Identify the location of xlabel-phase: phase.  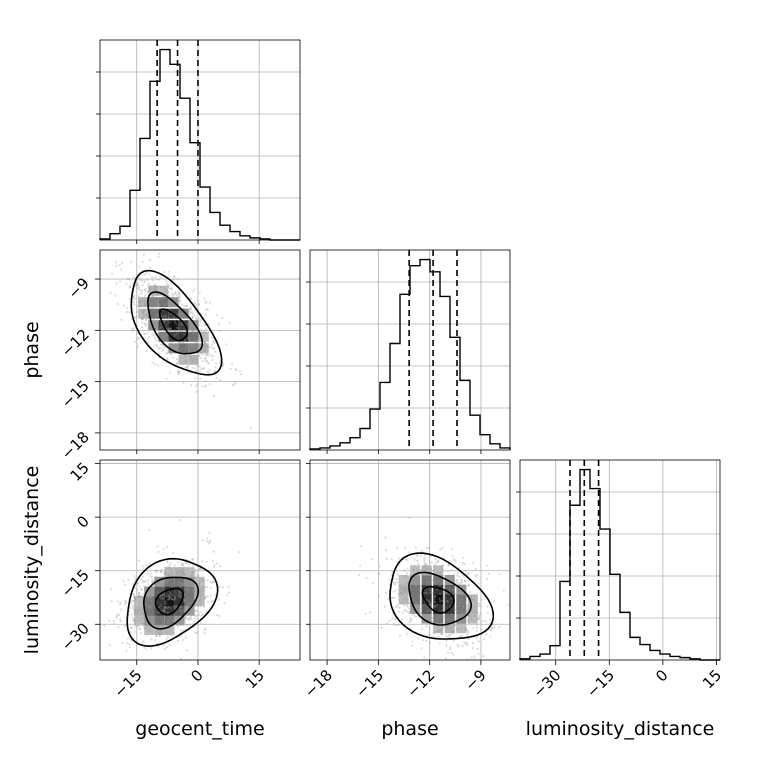
(409, 729).